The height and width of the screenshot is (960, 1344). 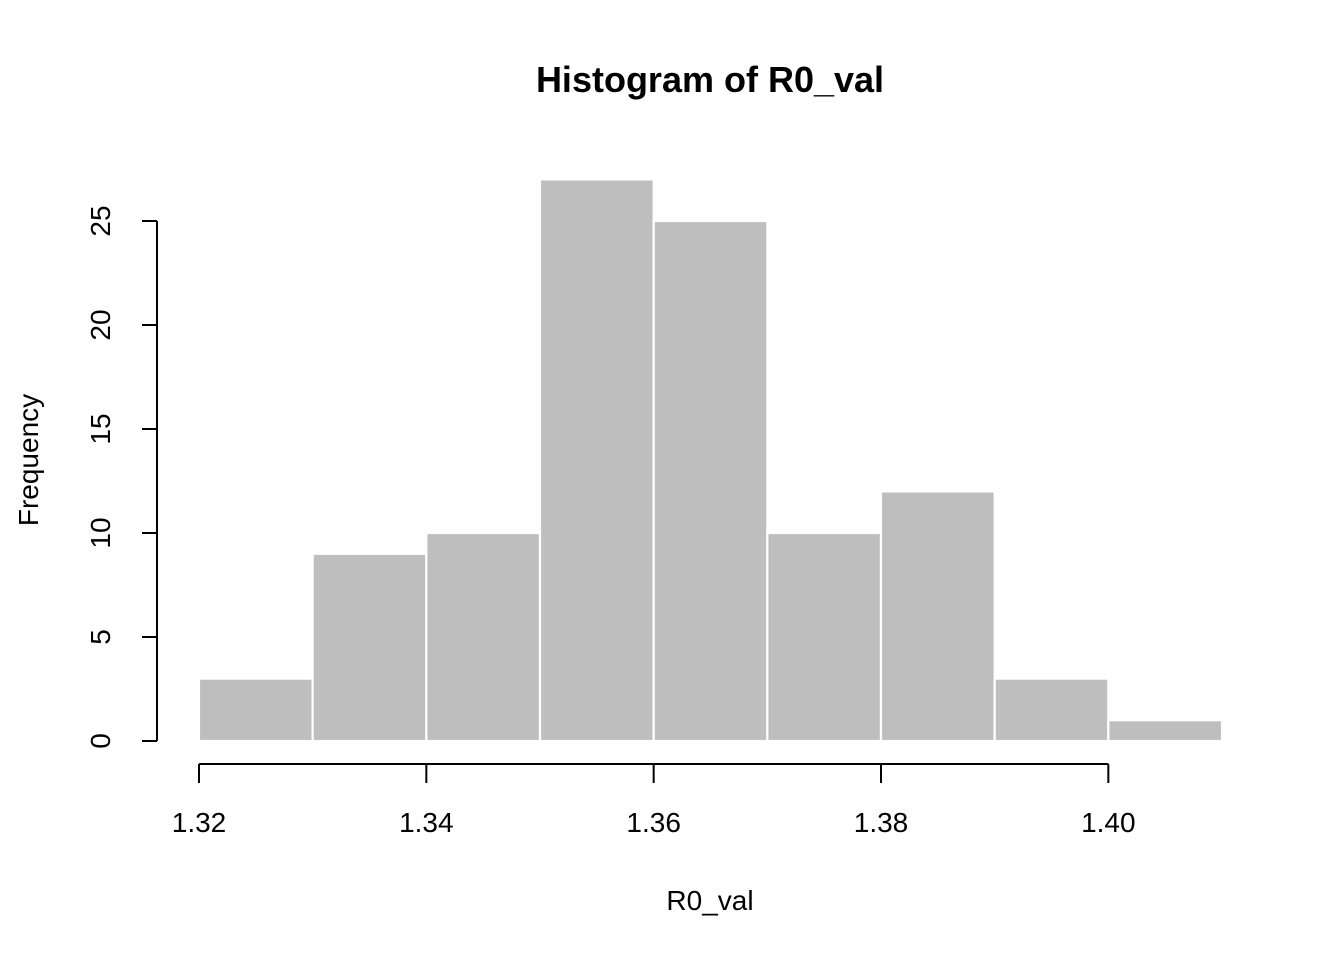 What do you see at coordinates (654, 800) in the screenshot?
I see `x-axis: 1.32 1.34 1.36 1.38 1.40` at bounding box center [654, 800].